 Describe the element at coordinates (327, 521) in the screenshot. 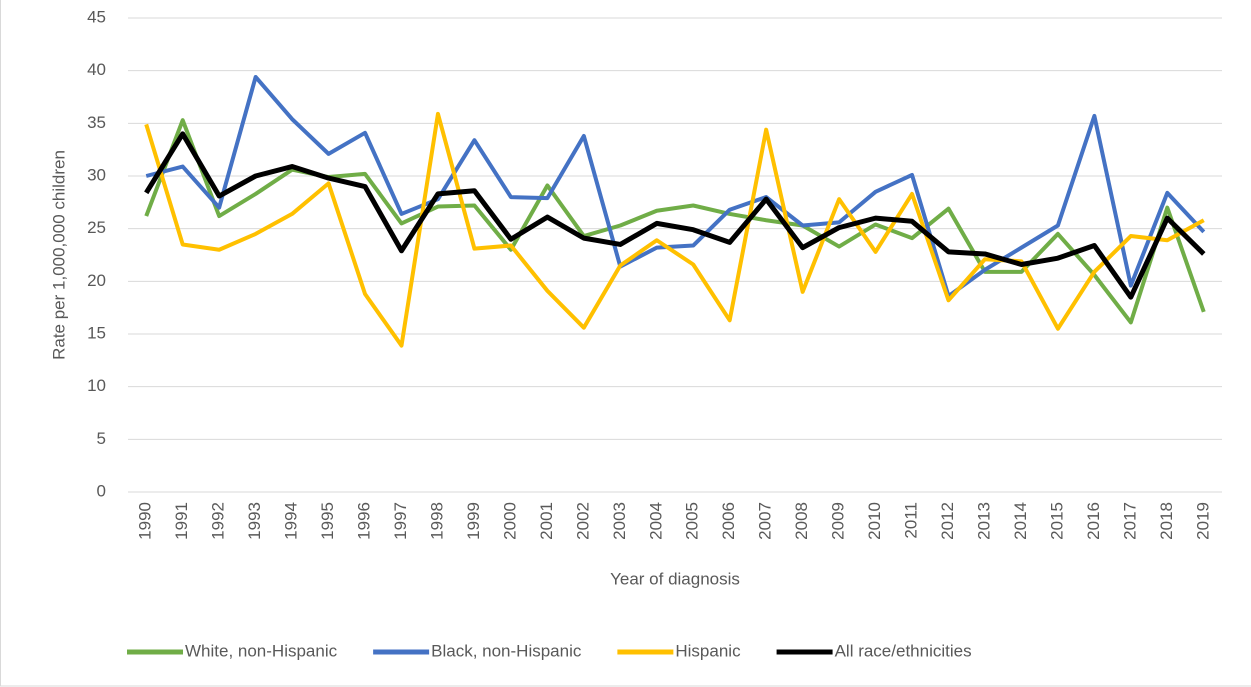

I see `x-tick-label: 1995` at that location.